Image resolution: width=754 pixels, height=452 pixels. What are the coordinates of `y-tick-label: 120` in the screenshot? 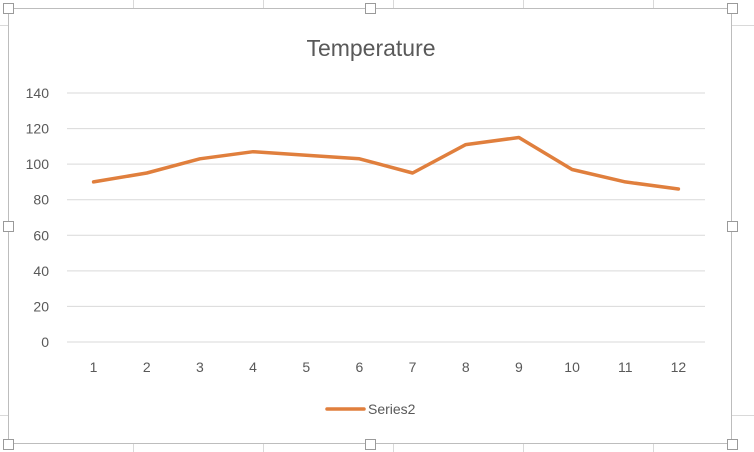 It's located at (38, 129).